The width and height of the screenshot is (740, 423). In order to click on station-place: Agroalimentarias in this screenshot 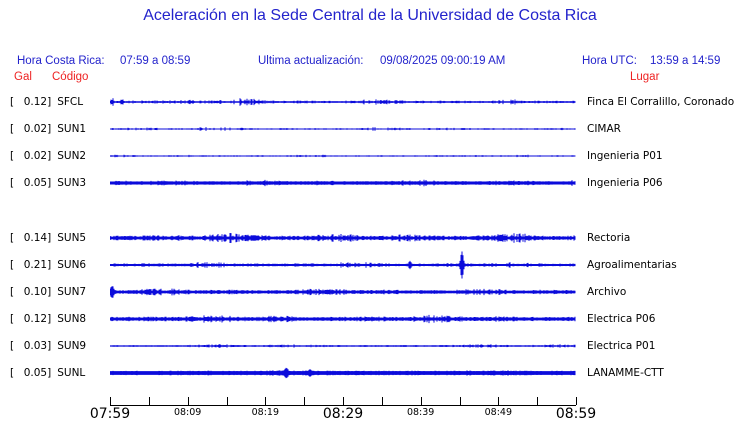, I will do `click(632, 264)`.